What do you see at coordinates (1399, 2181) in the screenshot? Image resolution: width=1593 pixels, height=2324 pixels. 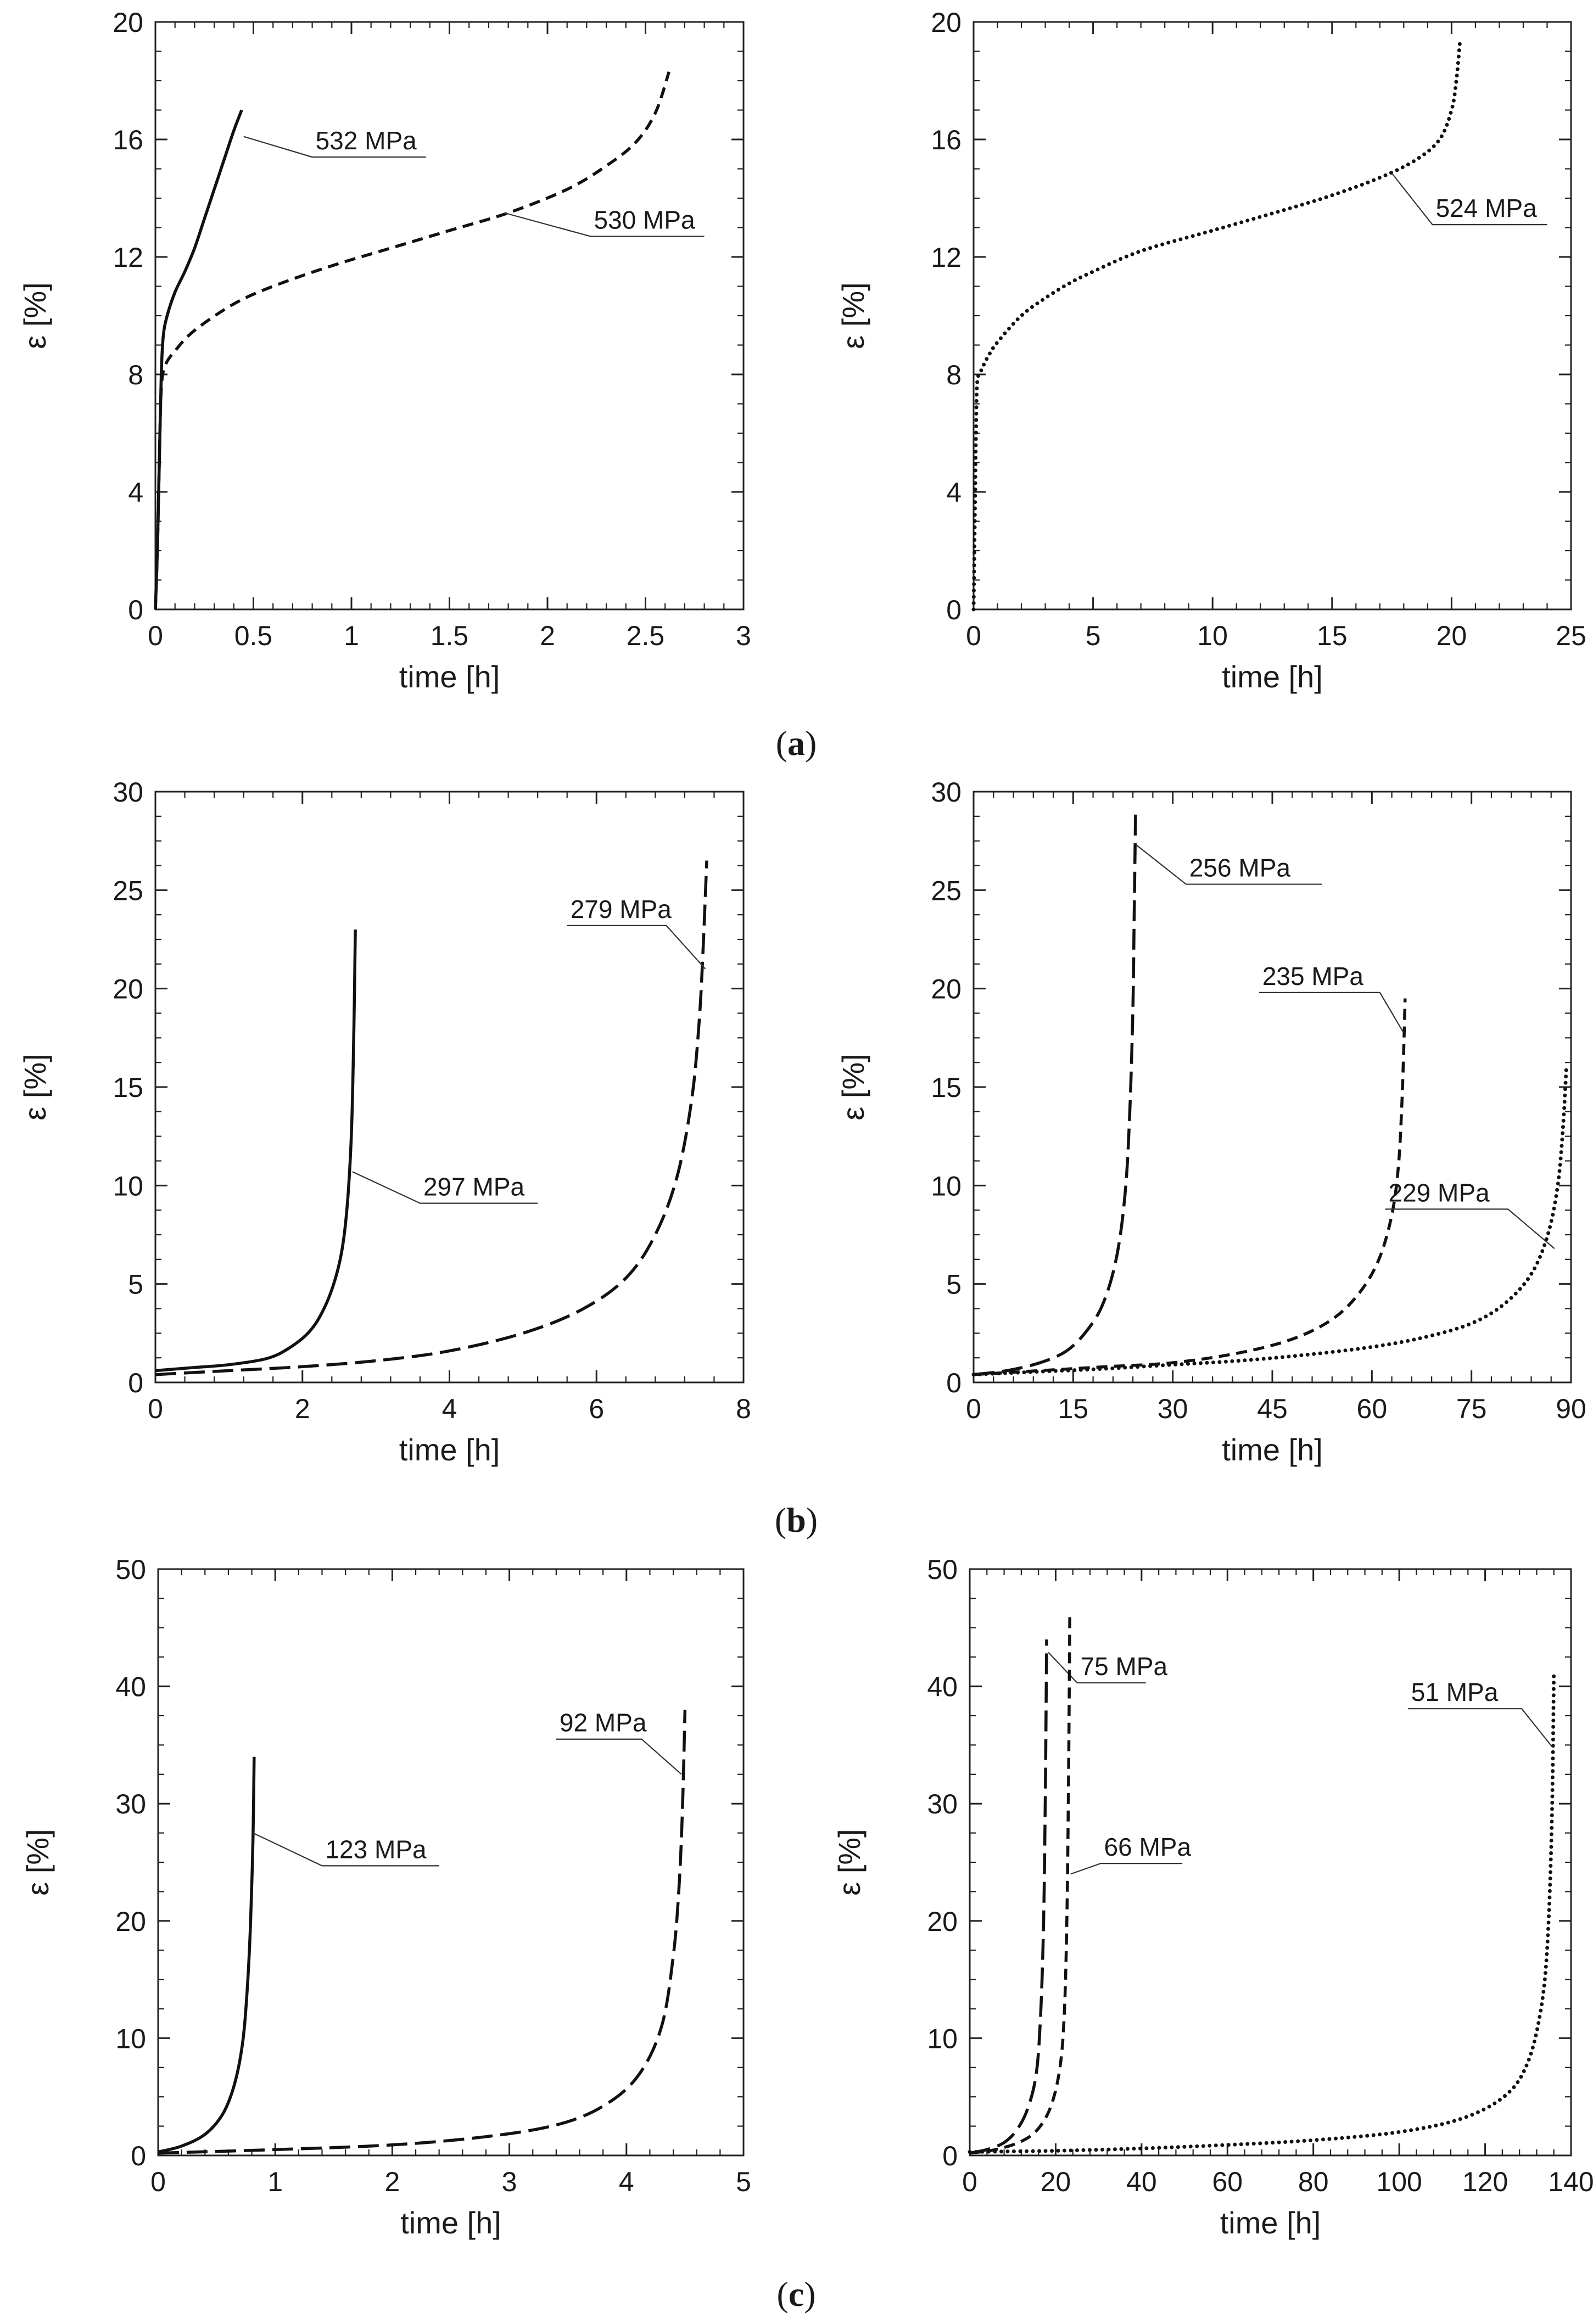 I see `x-tick-label: 100` at bounding box center [1399, 2181].